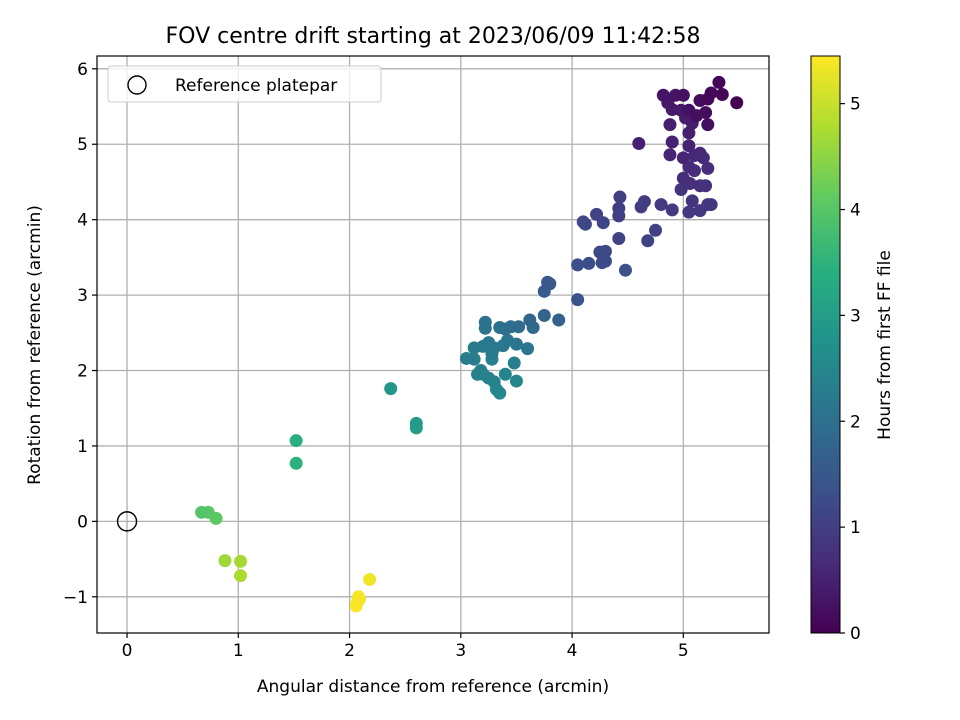 The height and width of the screenshot is (720, 960). I want to click on x-tick-label: 3, so click(460, 651).